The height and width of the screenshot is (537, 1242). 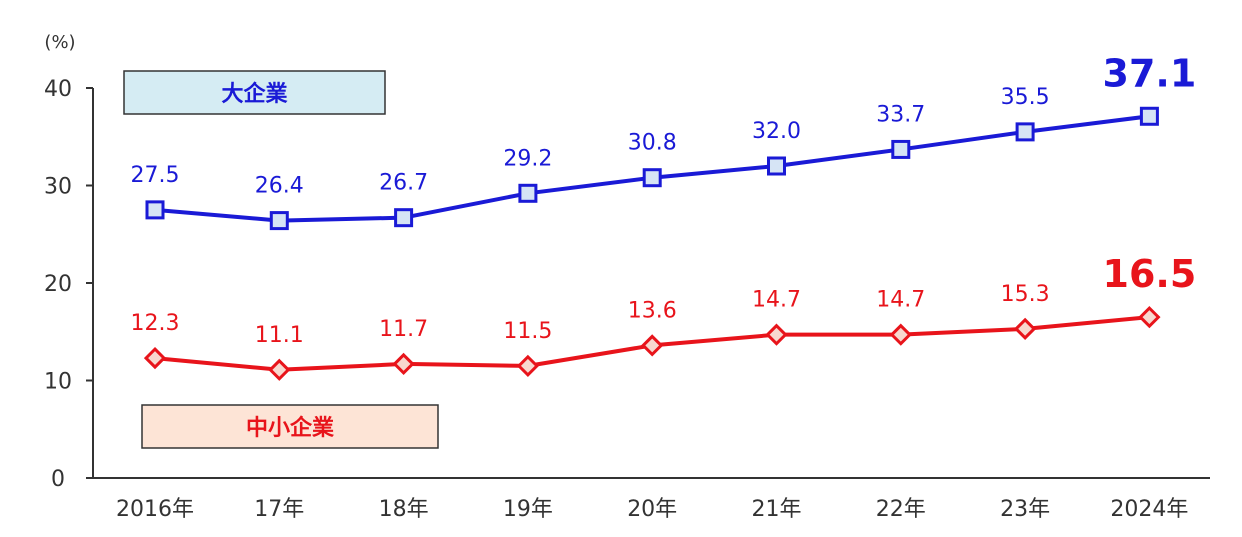 I want to click on data-label: 12.3, so click(x=155, y=323).